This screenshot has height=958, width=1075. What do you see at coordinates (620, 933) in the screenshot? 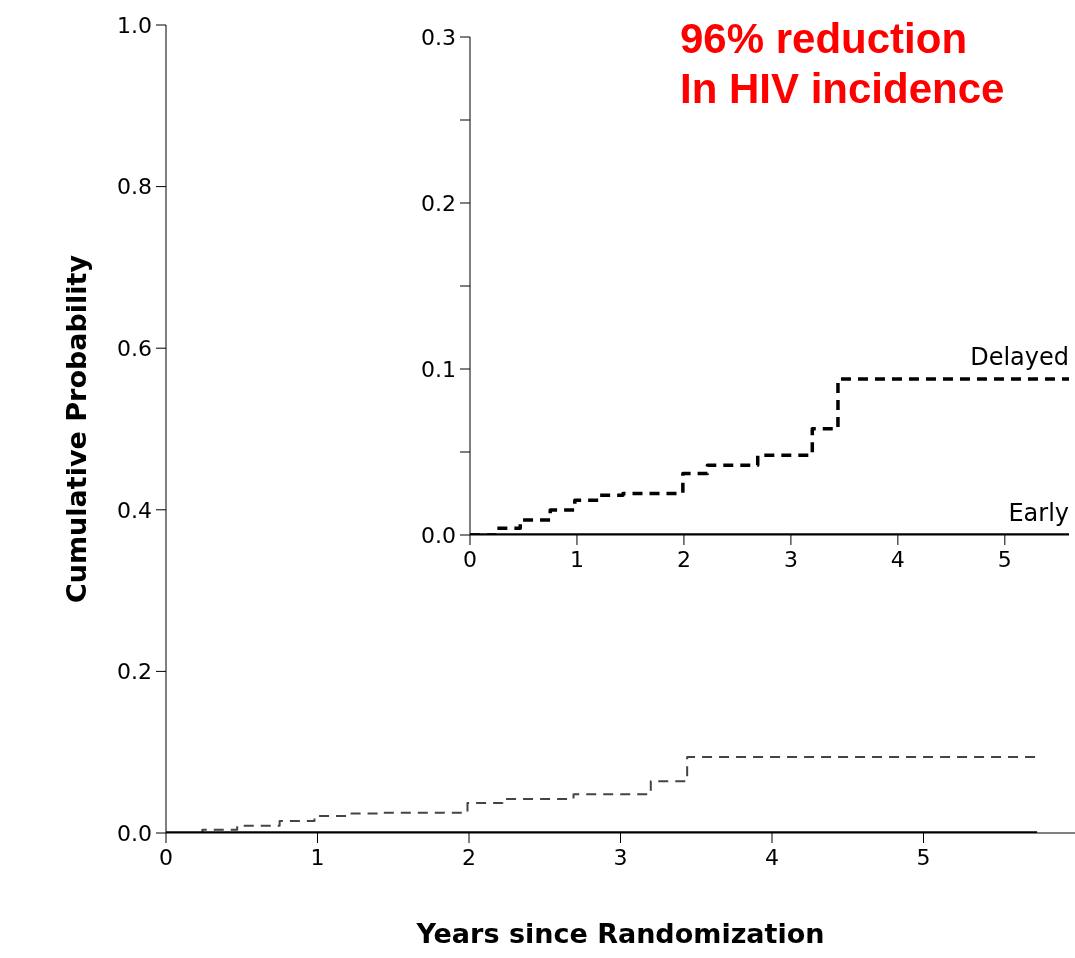
I see `x-axis-title: Years since Randomization` at bounding box center [620, 933].